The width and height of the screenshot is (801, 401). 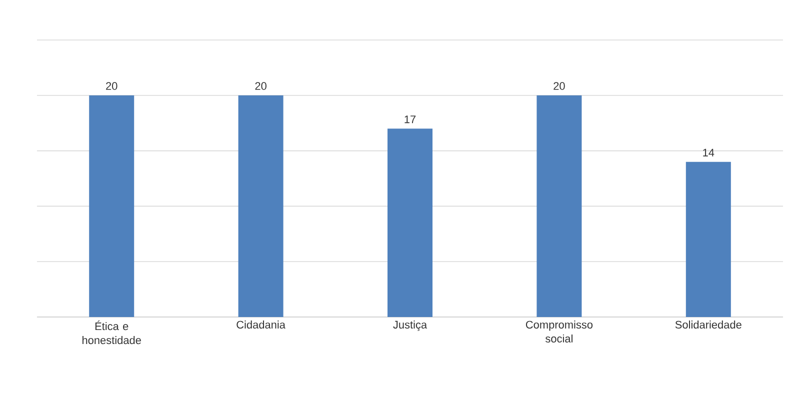 What do you see at coordinates (111, 332) in the screenshot?
I see `x-tick-label: Ética e honestidade` at bounding box center [111, 332].